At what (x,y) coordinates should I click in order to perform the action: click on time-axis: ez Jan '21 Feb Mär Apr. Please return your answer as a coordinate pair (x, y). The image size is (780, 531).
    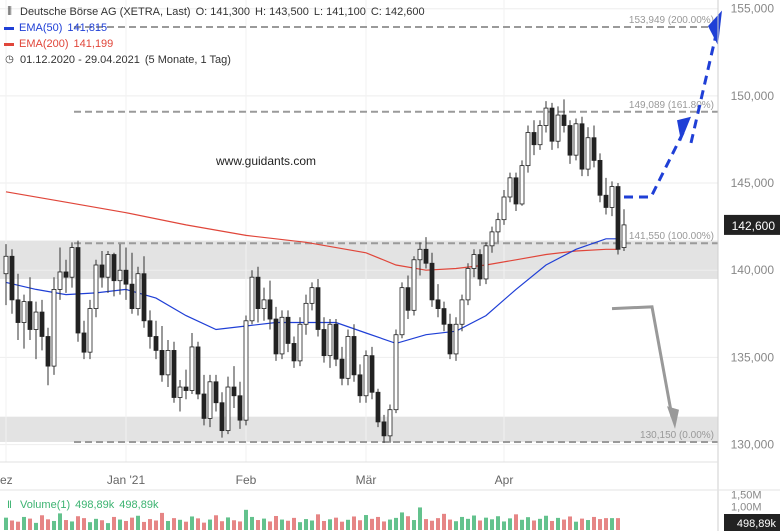
    Looking at the image, I should click on (390, 476).